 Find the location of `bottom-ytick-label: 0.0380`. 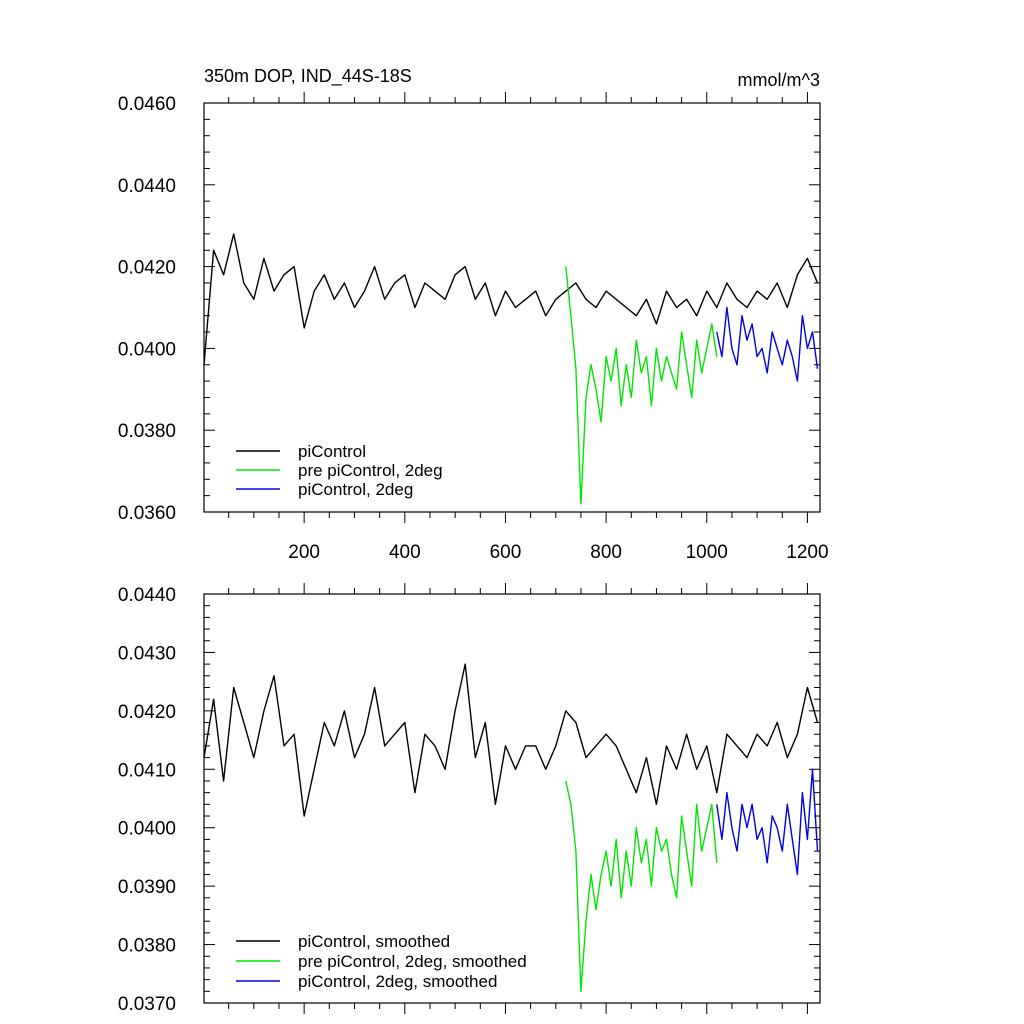

bottom-ytick-label: 0.0380 is located at coordinates (147, 946).